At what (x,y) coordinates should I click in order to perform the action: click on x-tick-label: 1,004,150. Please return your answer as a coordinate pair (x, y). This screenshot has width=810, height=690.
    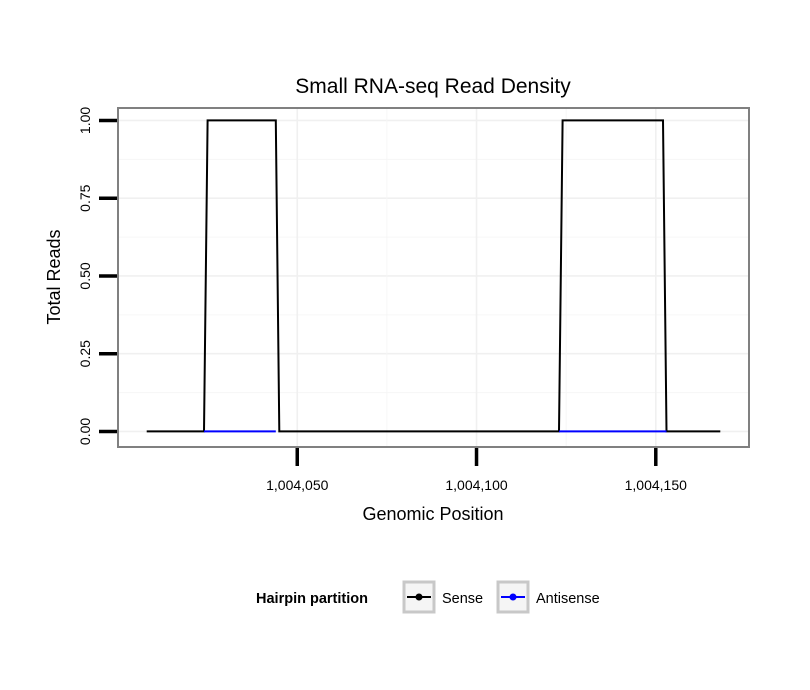
    Looking at the image, I should click on (656, 485).